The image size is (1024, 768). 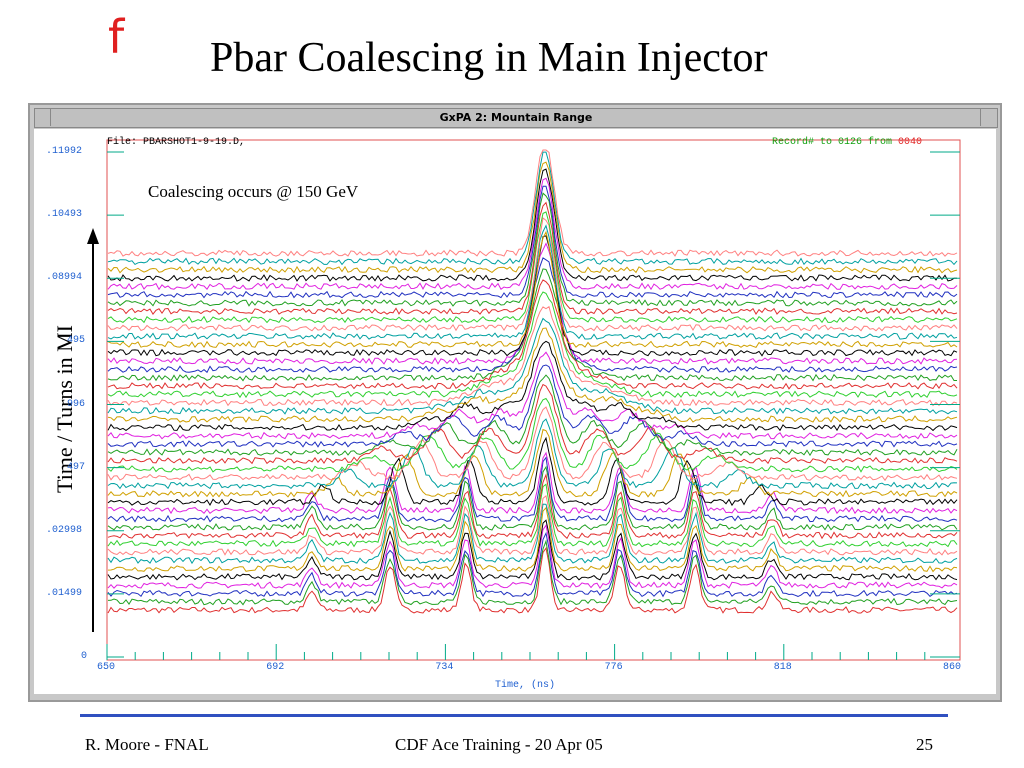 What do you see at coordinates (147, 744) in the screenshot?
I see `footer-left: R. Moore - FNAL` at bounding box center [147, 744].